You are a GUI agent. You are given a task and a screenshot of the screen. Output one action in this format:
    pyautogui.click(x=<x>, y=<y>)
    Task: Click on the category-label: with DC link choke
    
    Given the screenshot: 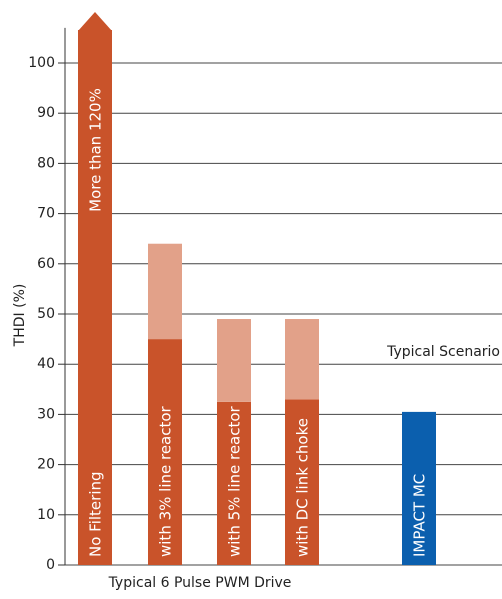 What is the action you would take?
    pyautogui.click(x=303, y=487)
    